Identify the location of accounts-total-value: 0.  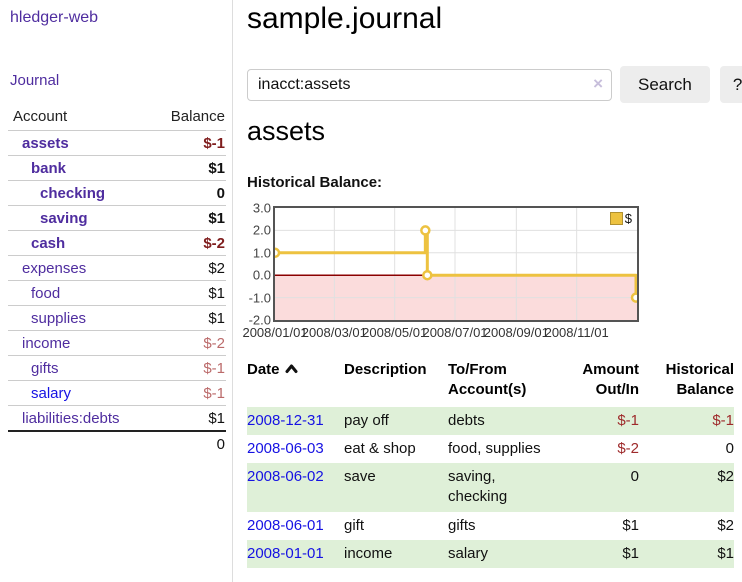
(220, 444).